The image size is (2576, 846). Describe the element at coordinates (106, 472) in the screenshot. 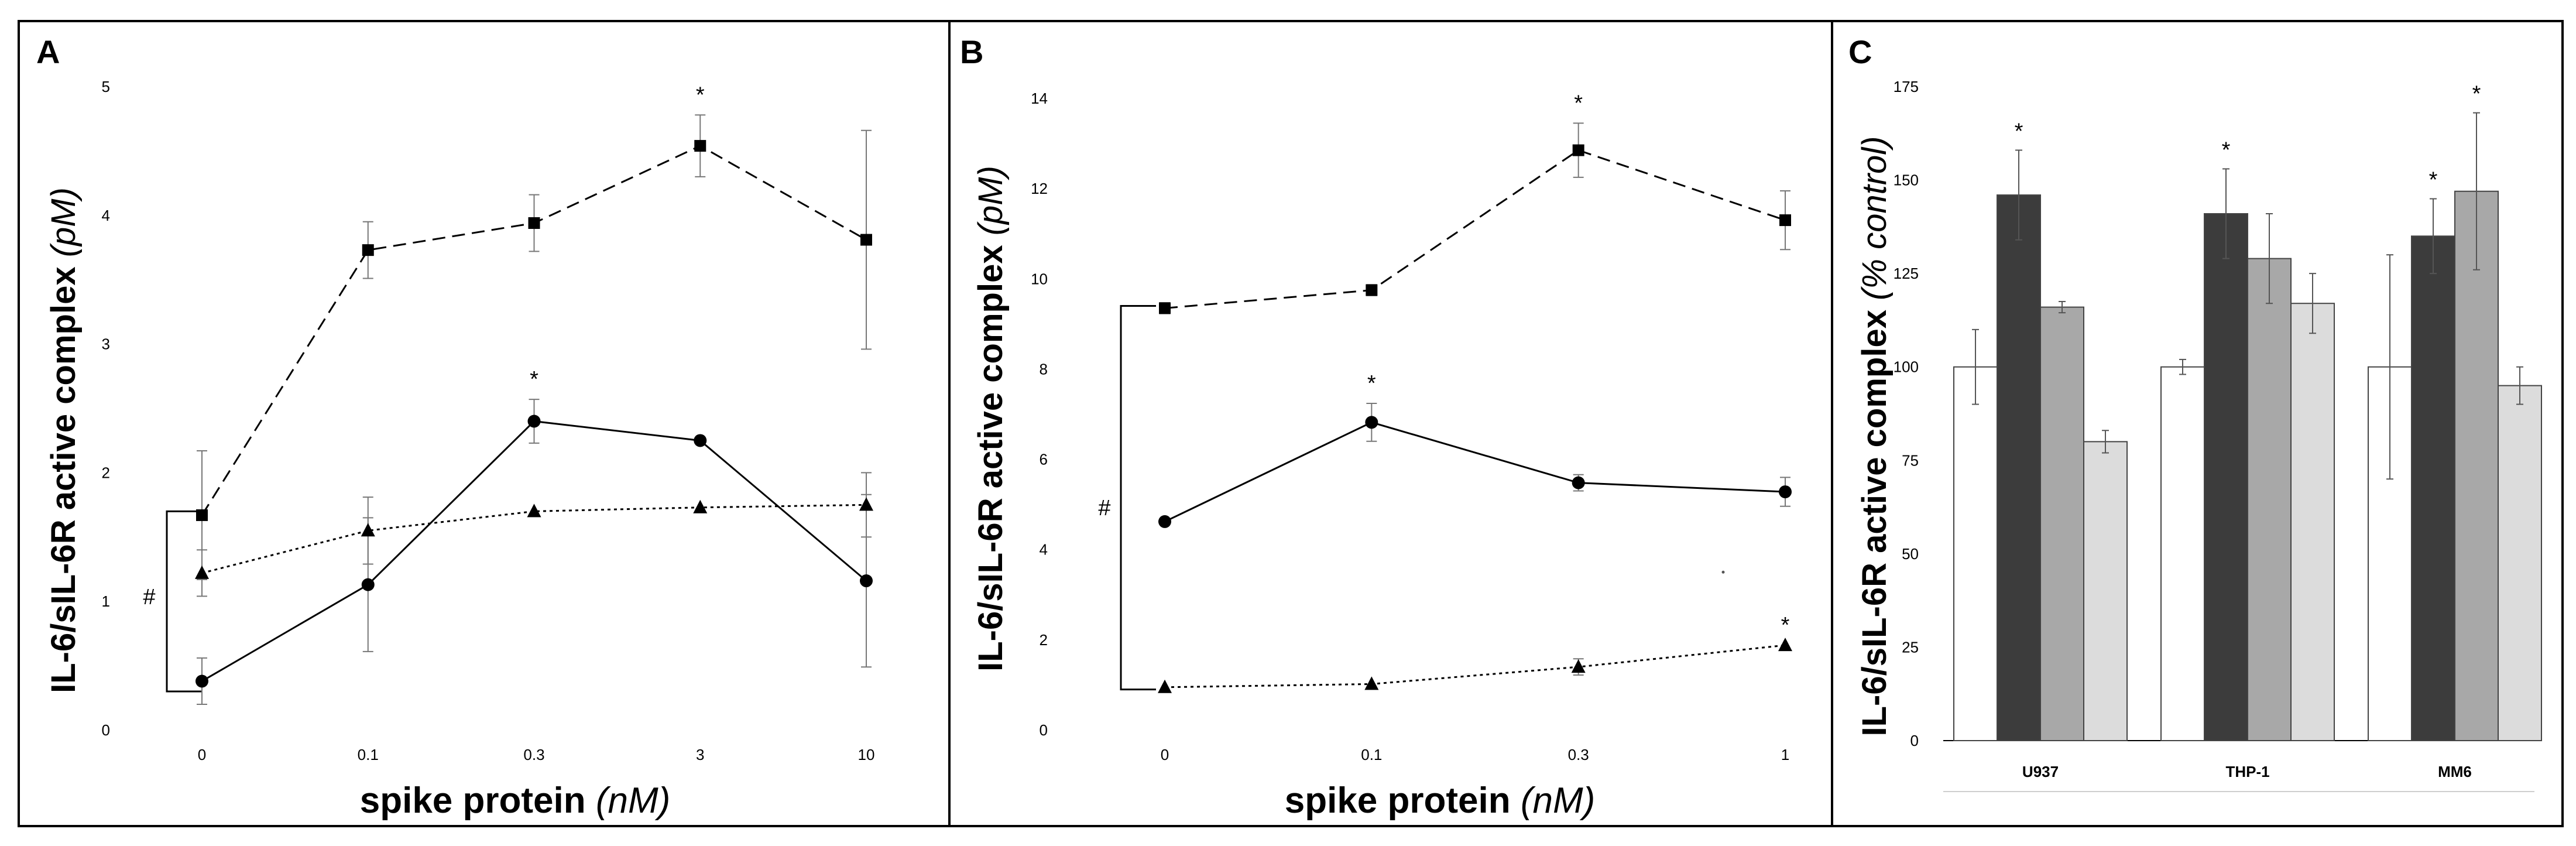

I see `panel-a-y-tick-label: 2` at that location.